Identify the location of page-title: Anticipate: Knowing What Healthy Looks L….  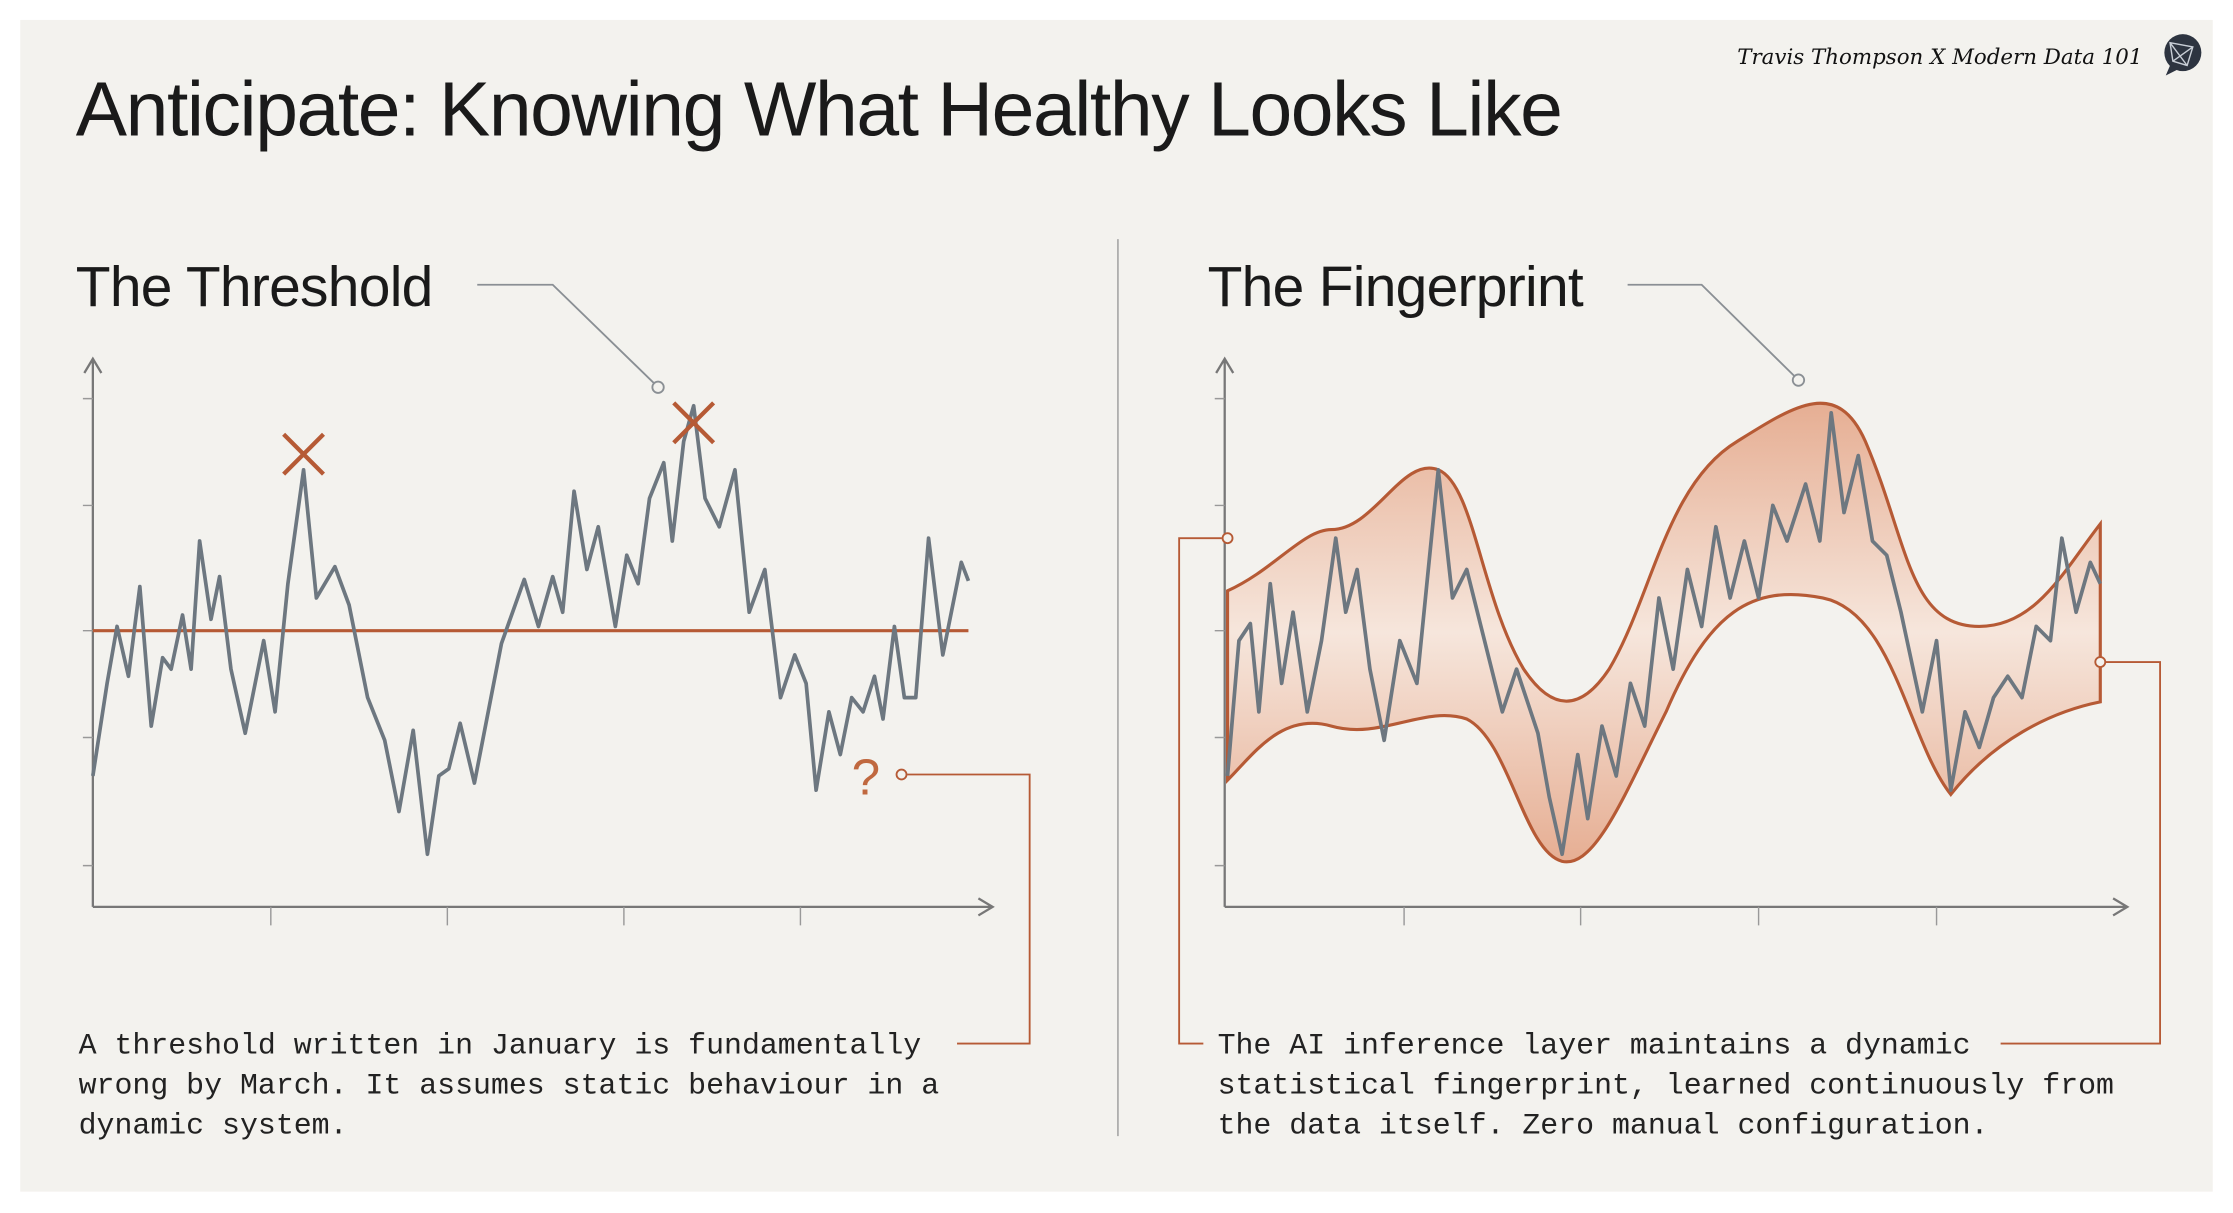
(819, 109).